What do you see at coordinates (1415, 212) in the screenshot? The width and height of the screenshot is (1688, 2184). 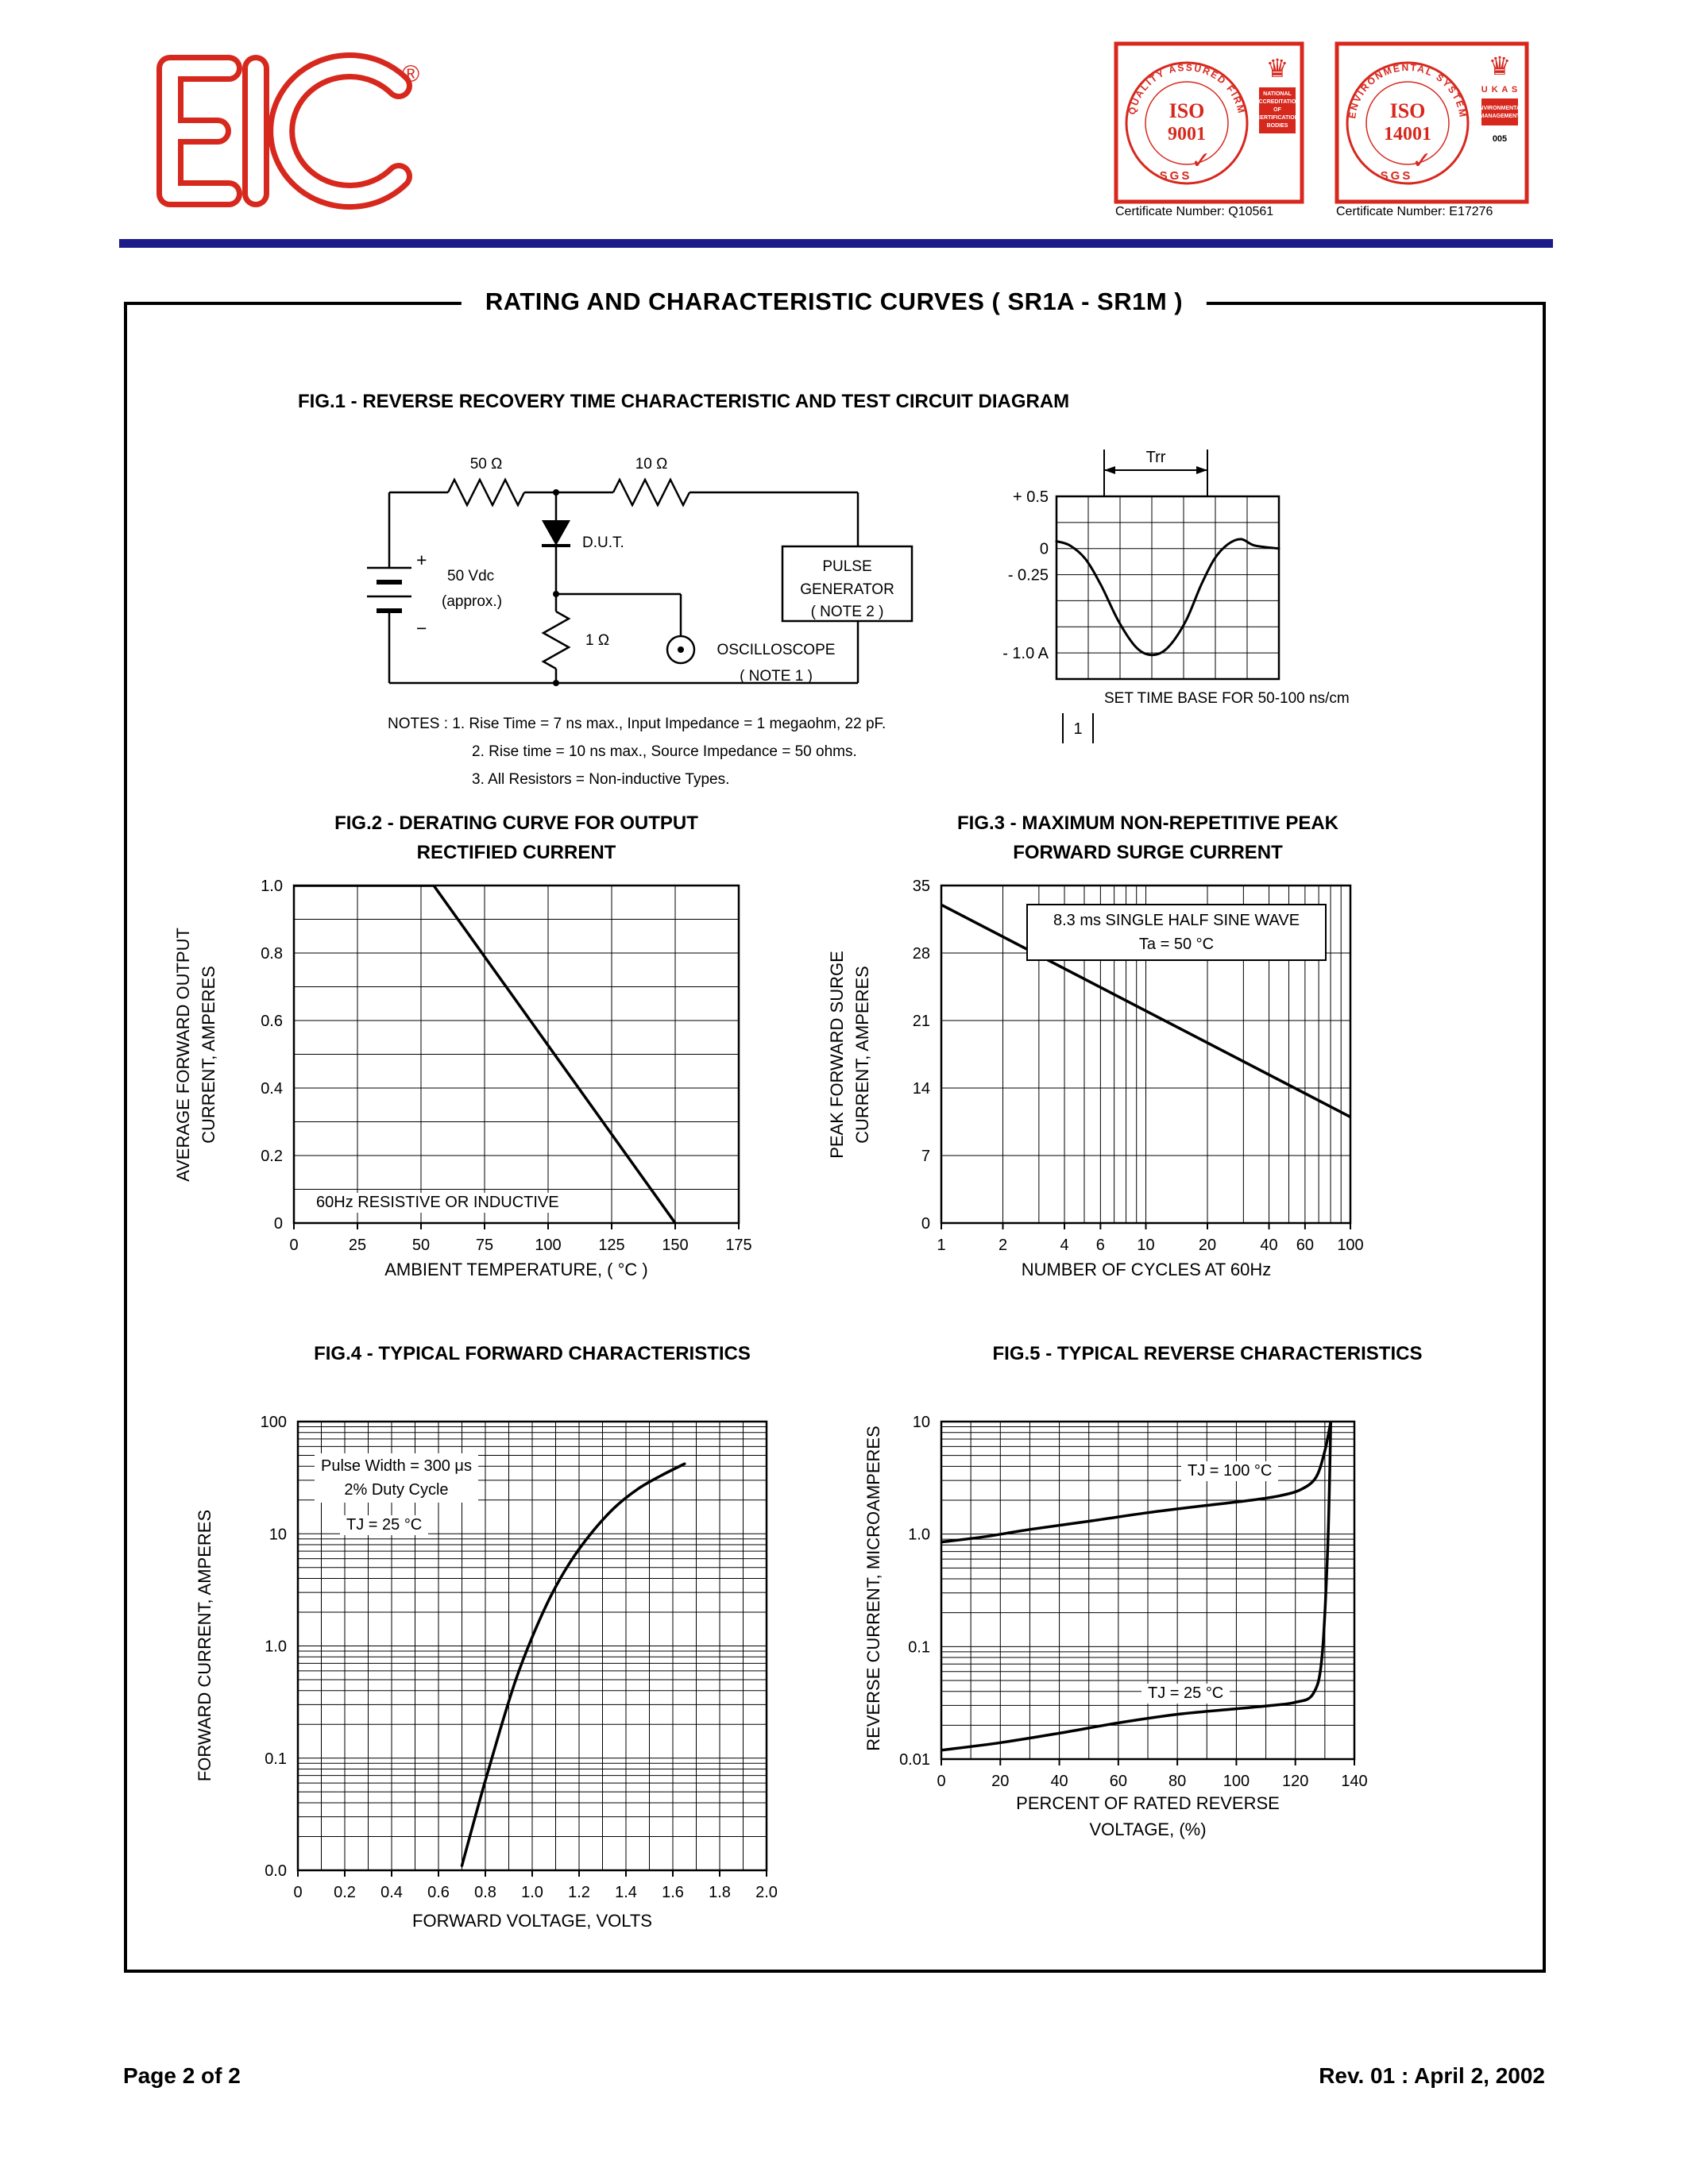 I see `certificate-number-14001: Certificate Number: E17276` at bounding box center [1415, 212].